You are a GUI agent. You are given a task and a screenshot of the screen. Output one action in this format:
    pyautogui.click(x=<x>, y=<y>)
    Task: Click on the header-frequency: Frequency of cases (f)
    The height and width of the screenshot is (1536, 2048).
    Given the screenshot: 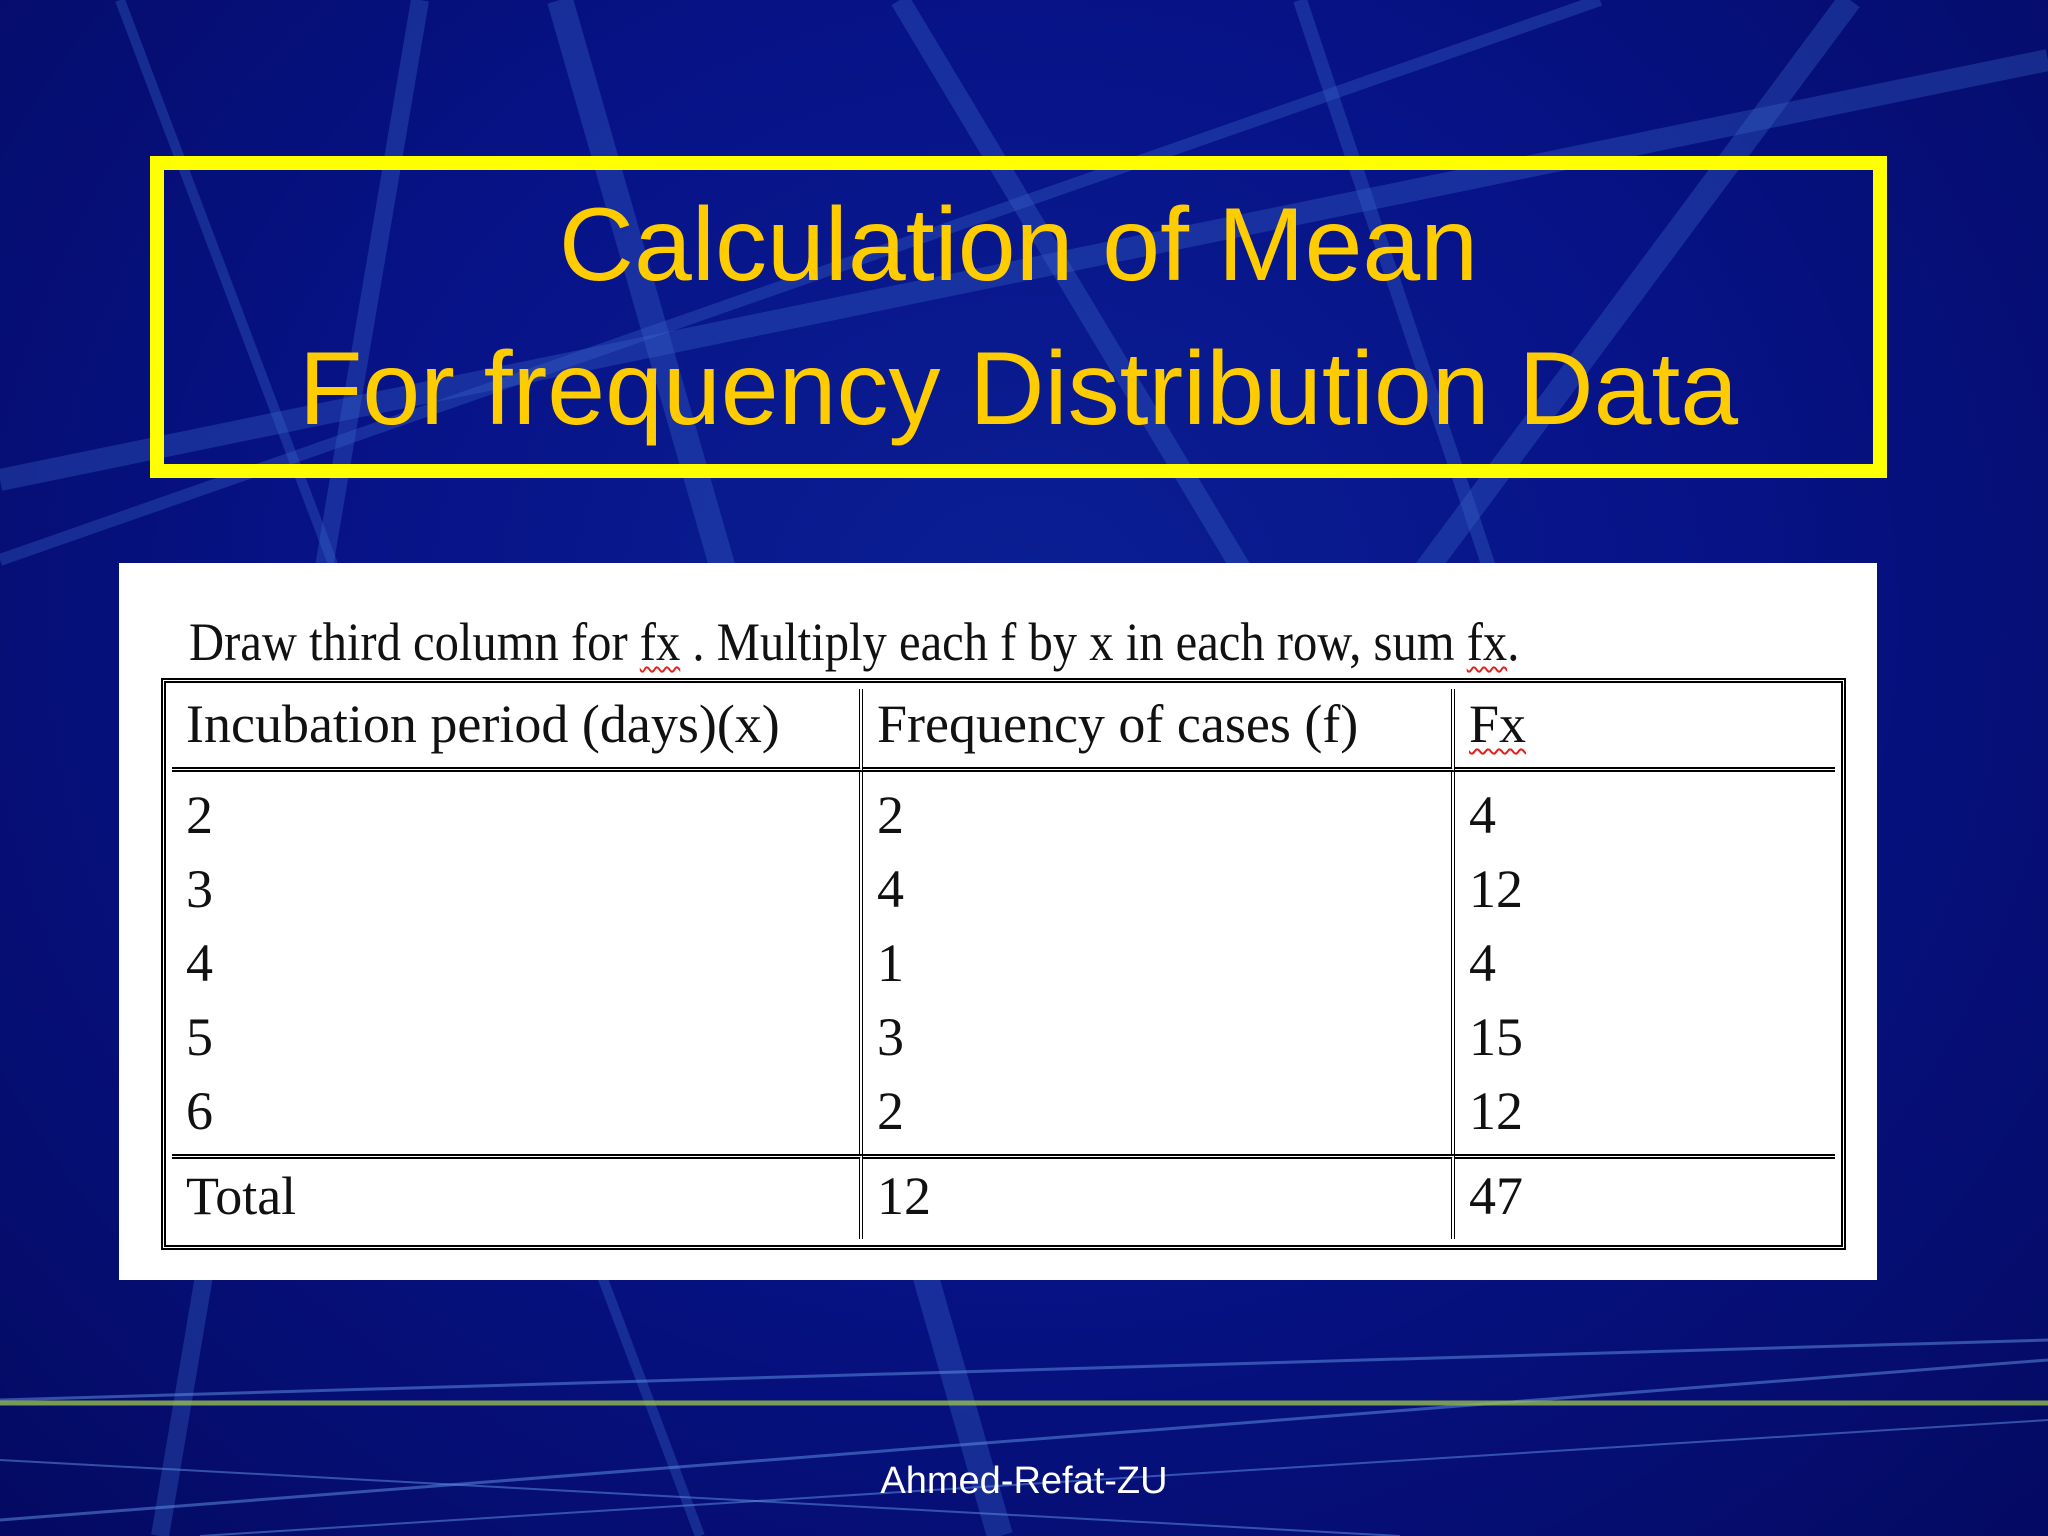 What is the action you would take?
    pyautogui.click(x=1159, y=730)
    